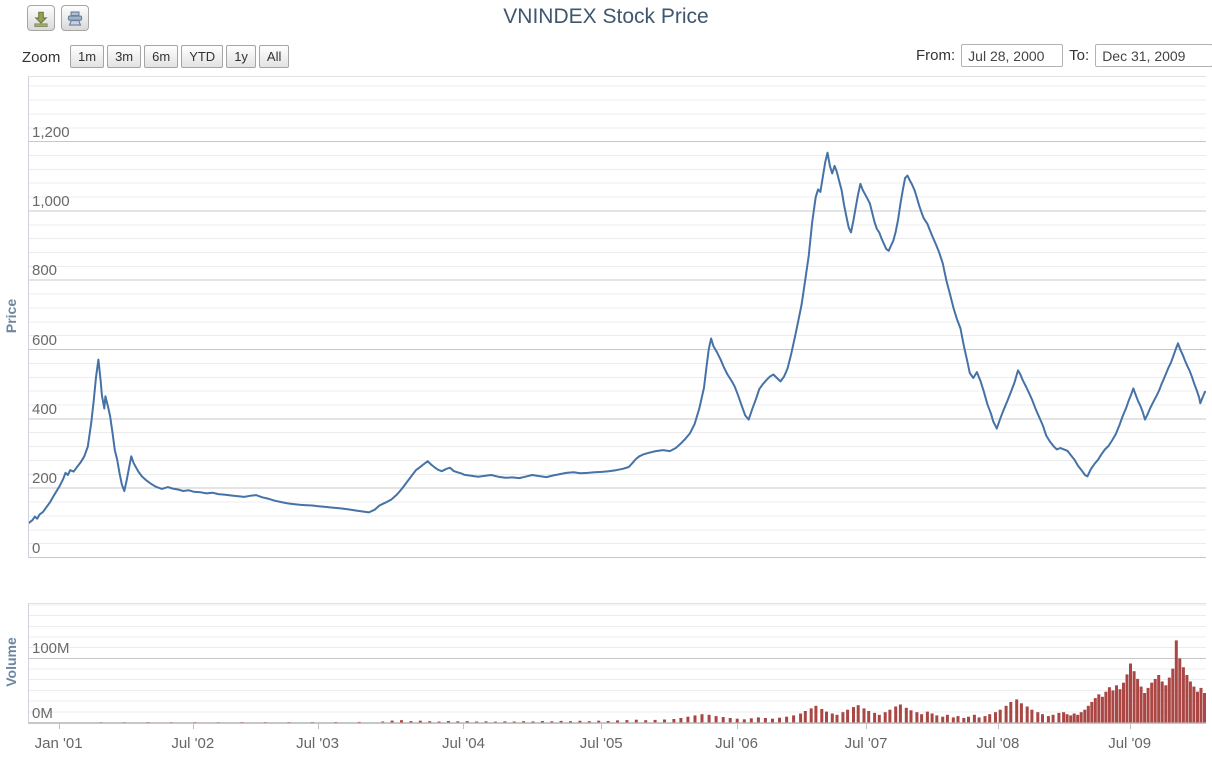  What do you see at coordinates (87, 56) in the screenshot?
I see `zoom-button-1m: 1m` at bounding box center [87, 56].